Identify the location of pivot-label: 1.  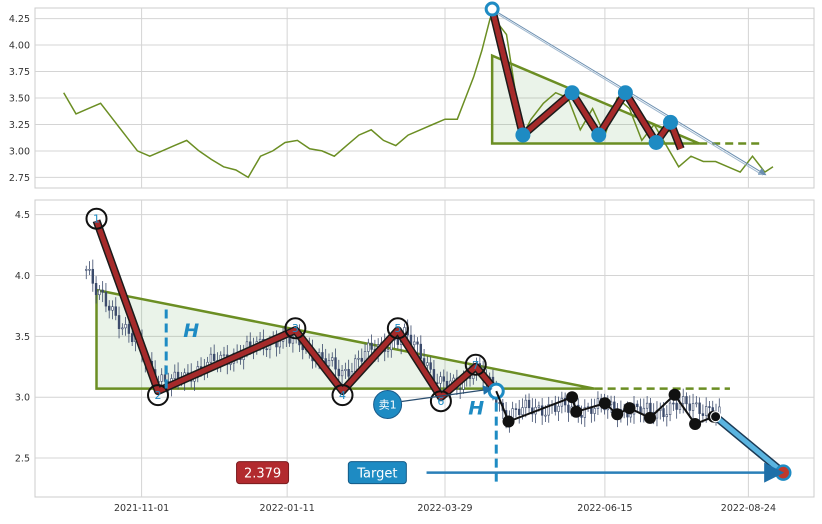
(96, 219).